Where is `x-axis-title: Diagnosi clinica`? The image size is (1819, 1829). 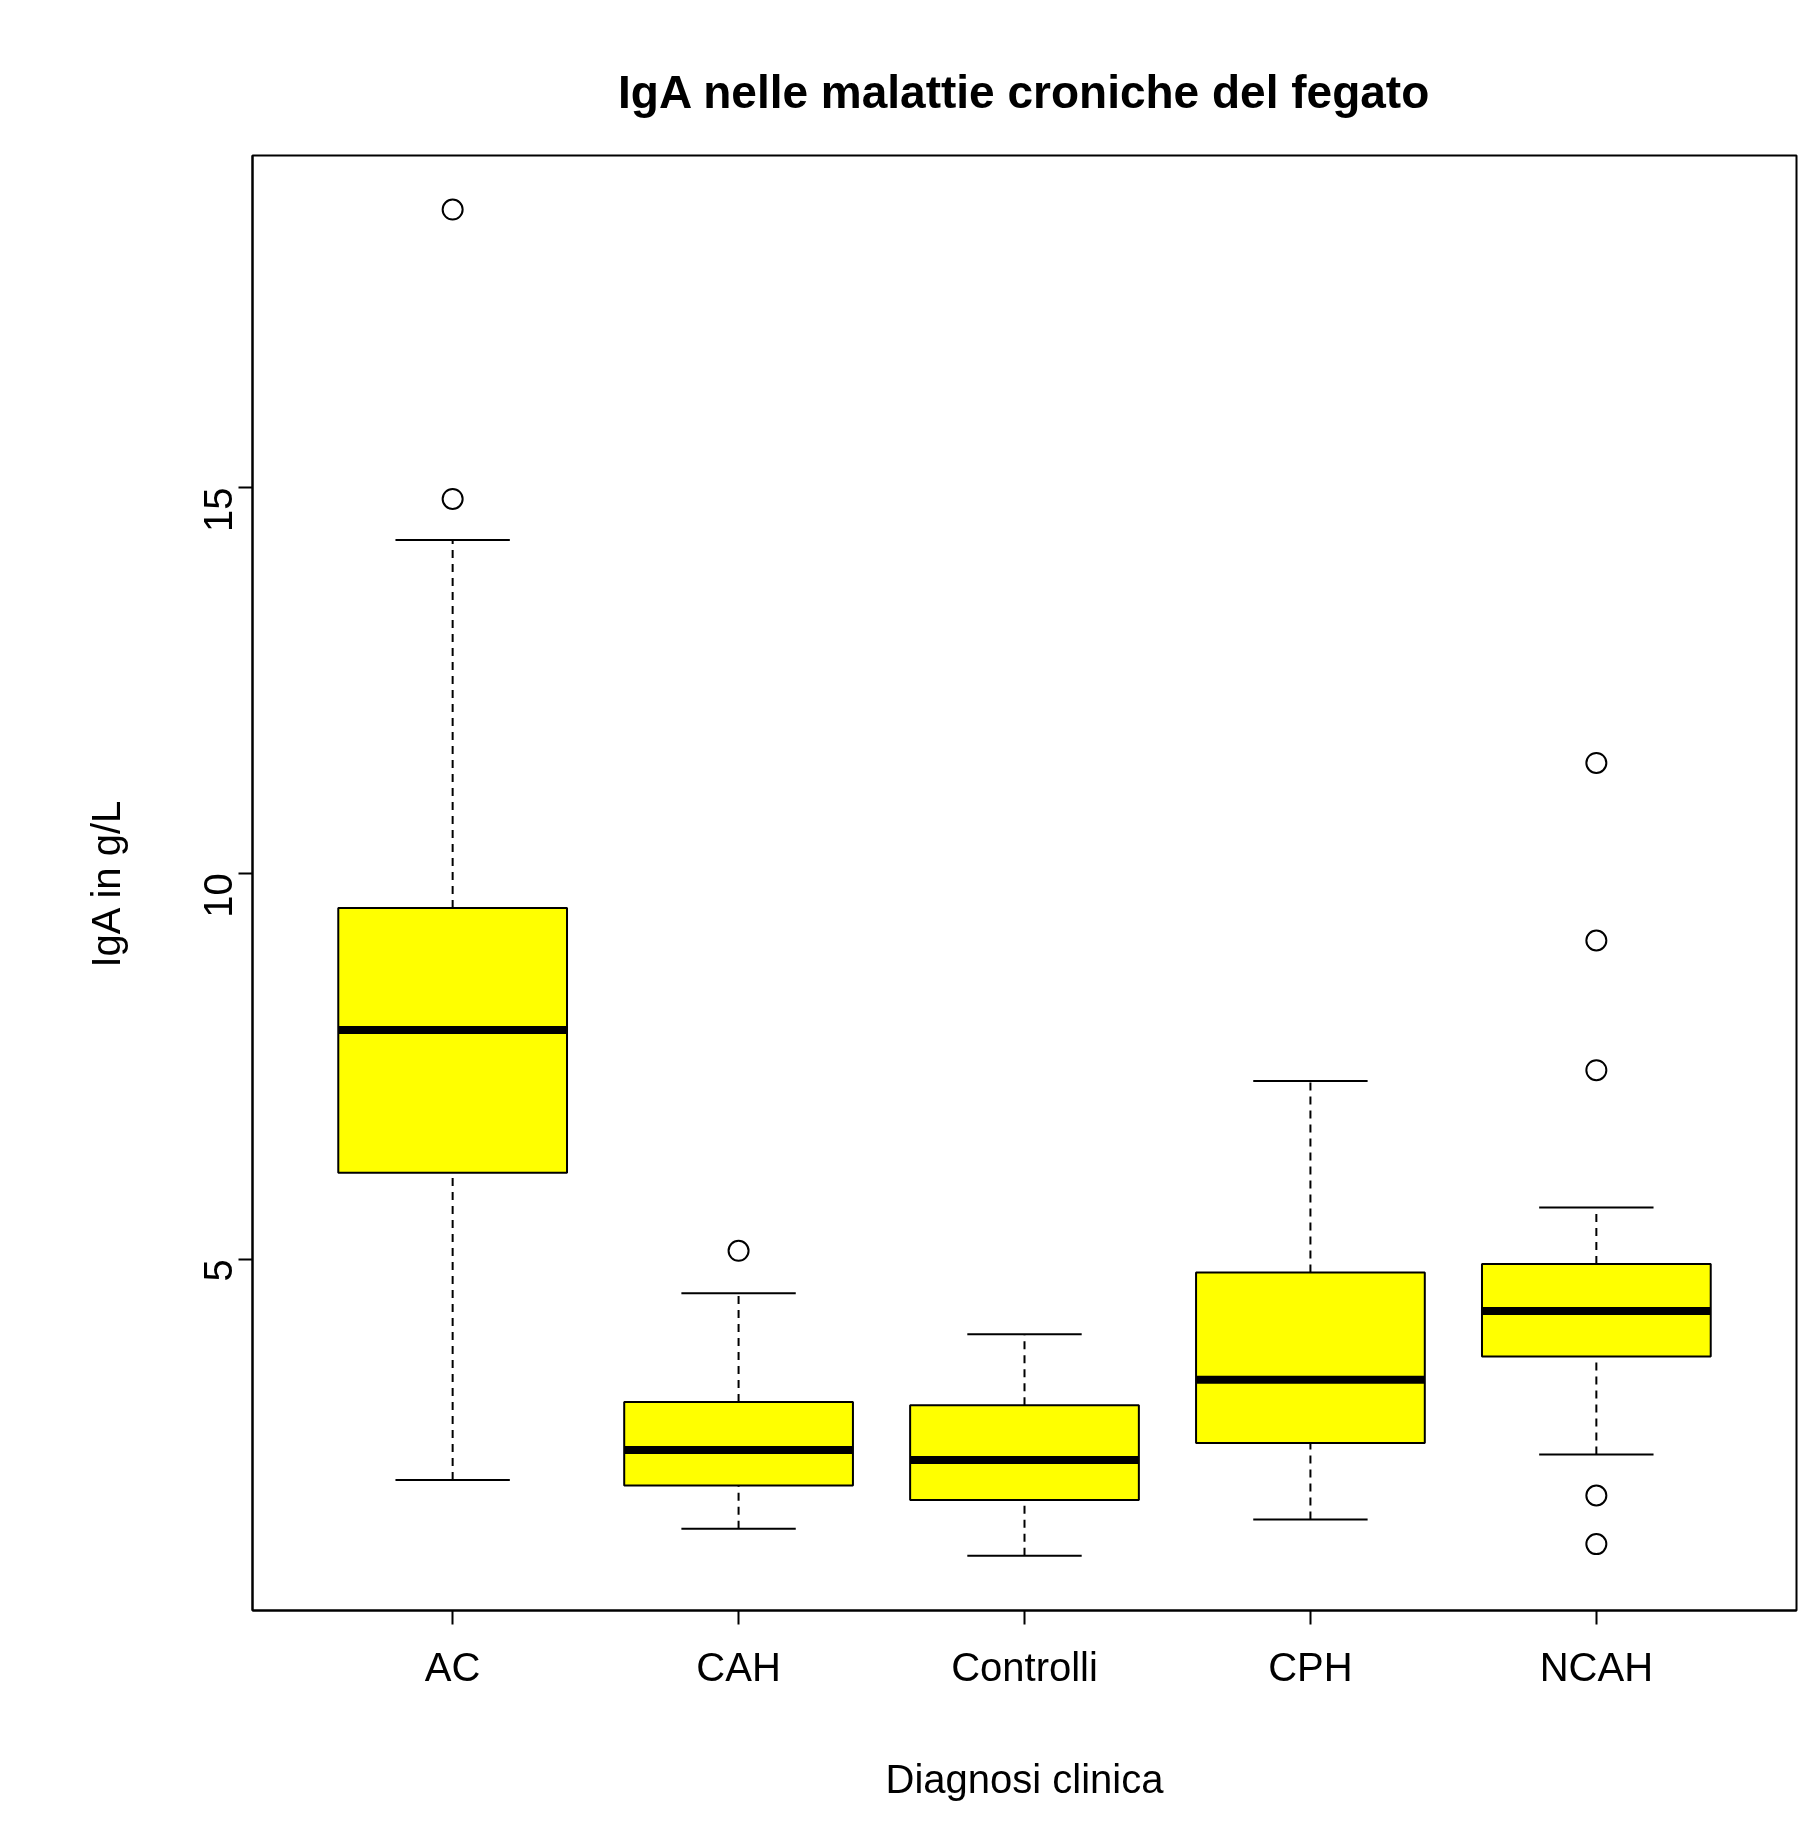 x-axis-title: Diagnosi clinica is located at coordinates (1025, 1778).